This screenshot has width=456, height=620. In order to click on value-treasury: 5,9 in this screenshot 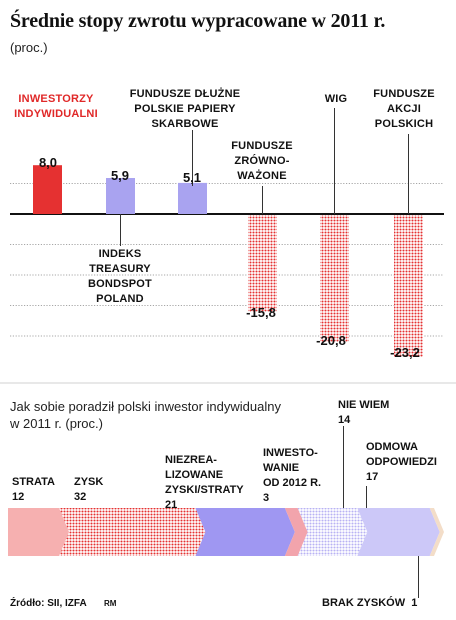, I will do `click(120, 175)`.